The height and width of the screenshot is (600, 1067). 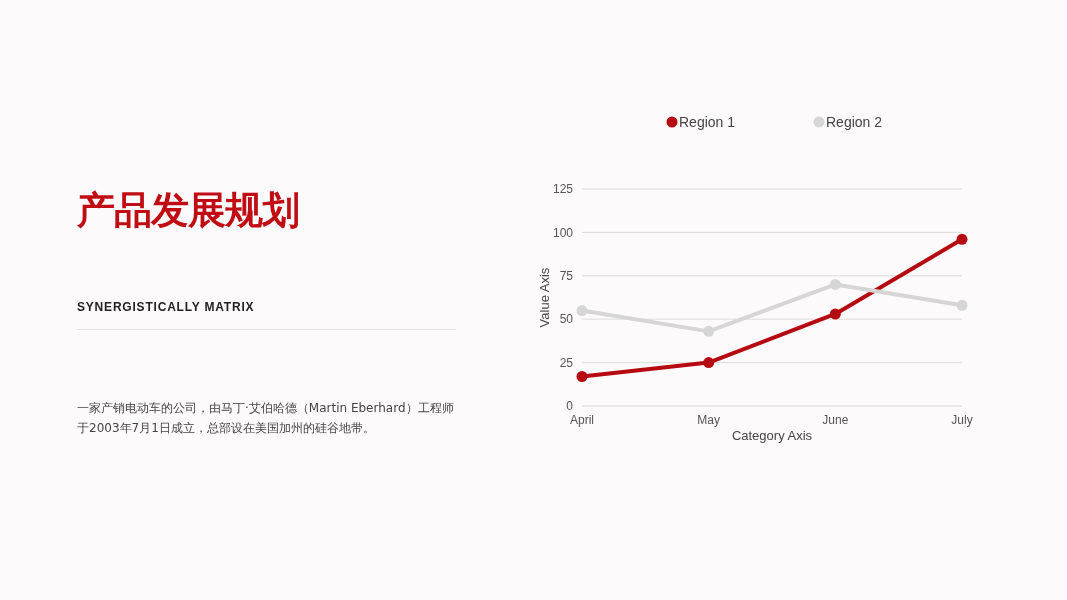 What do you see at coordinates (188, 210) in the screenshot?
I see `text: 产品发展规划` at bounding box center [188, 210].